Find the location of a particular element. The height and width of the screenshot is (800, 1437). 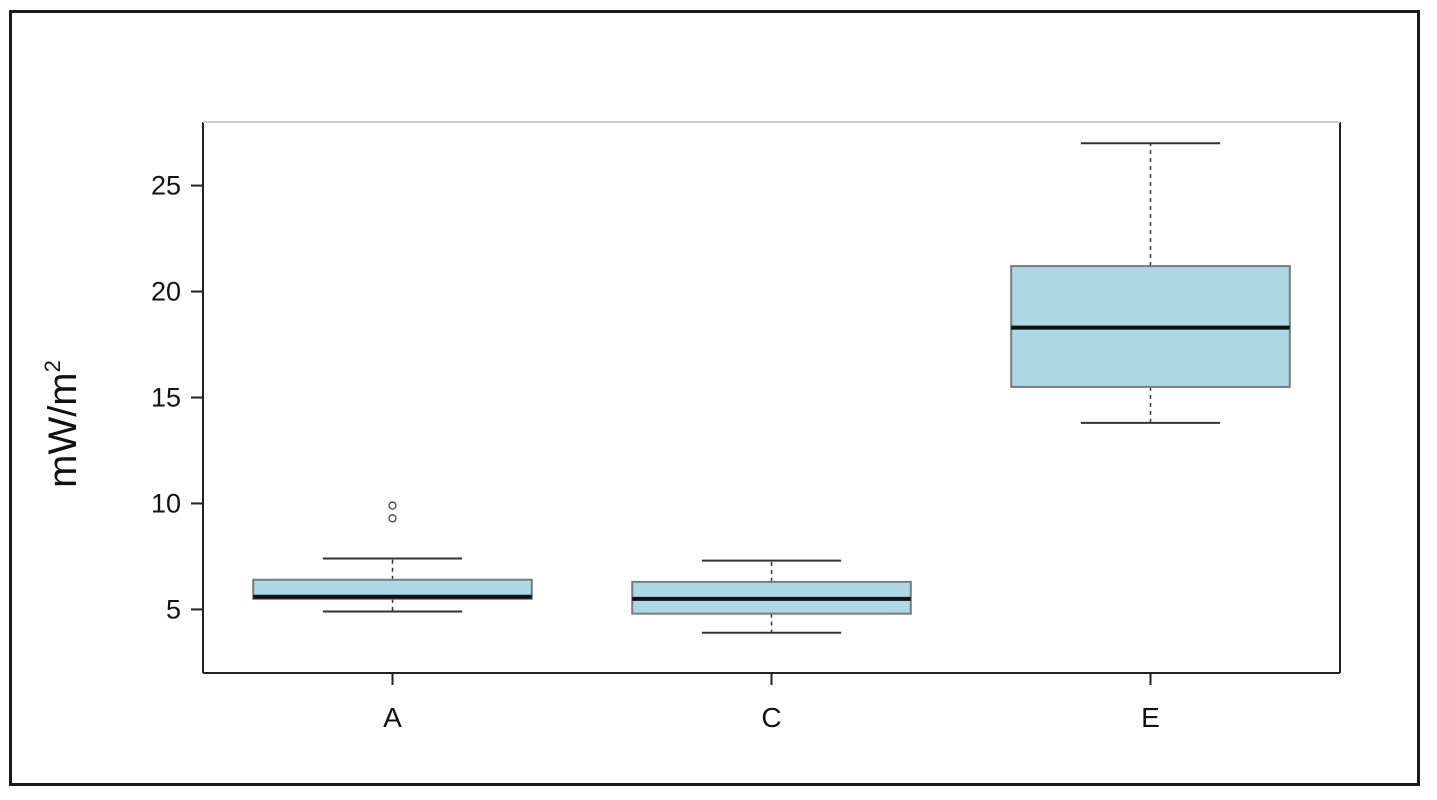

box-E is located at coordinates (1150, 283).